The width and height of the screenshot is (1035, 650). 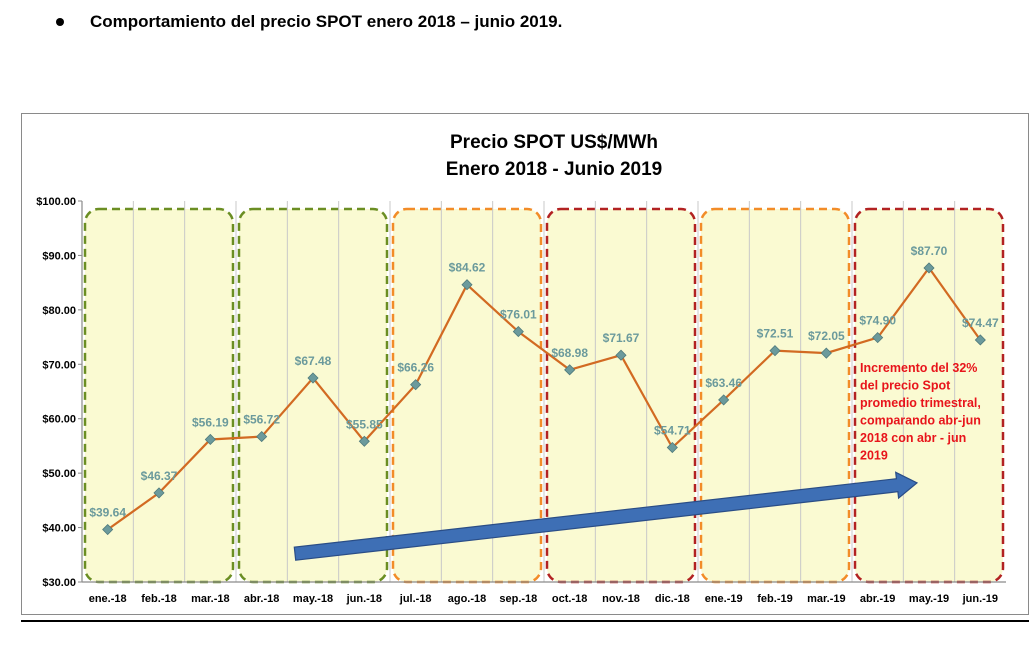 What do you see at coordinates (518, 599) in the screenshot?
I see `x-tick-label: sep.-18` at bounding box center [518, 599].